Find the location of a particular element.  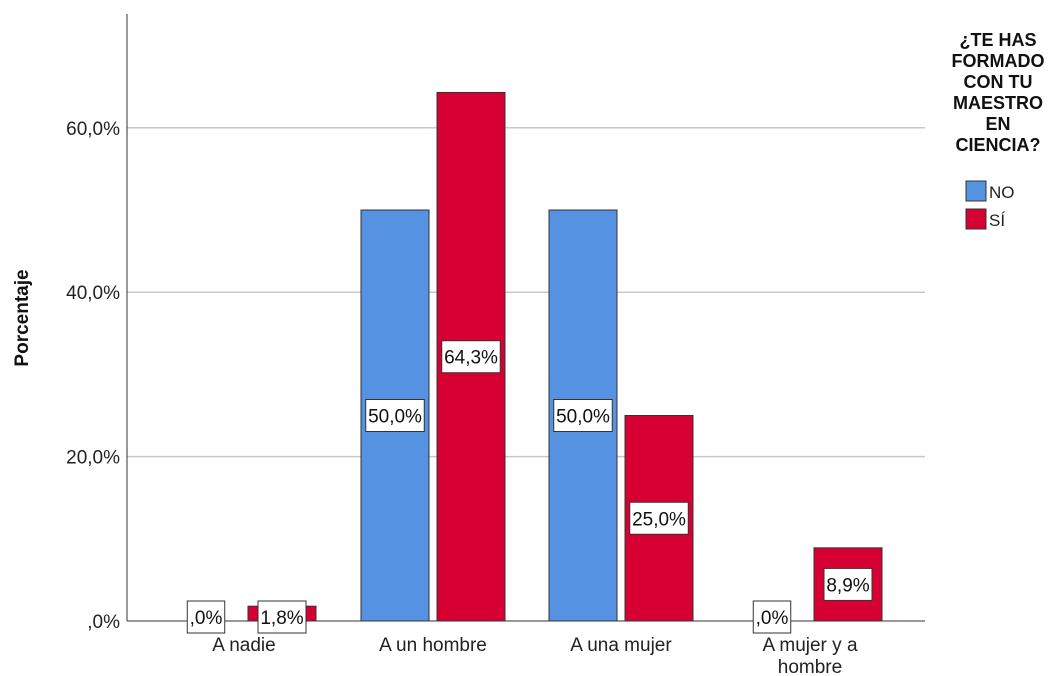

data-label: 1,8% is located at coordinates (282, 617).